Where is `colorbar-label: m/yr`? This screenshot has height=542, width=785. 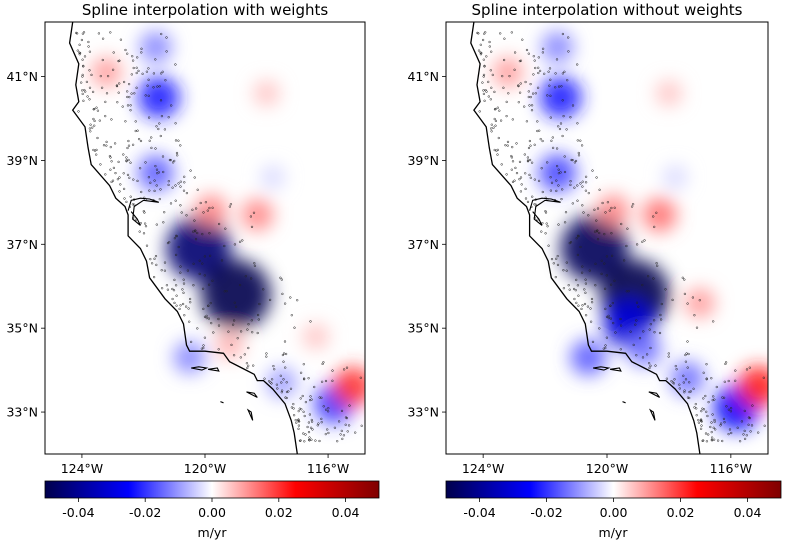 colorbar-label: m/yr is located at coordinates (614, 532).